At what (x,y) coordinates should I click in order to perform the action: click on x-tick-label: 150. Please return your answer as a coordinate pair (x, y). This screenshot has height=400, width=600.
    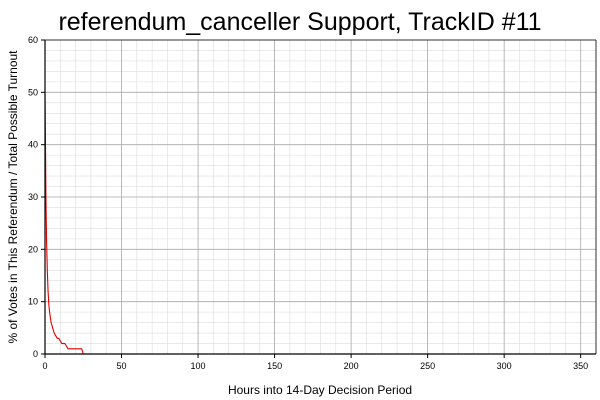
    Looking at the image, I should click on (274, 366).